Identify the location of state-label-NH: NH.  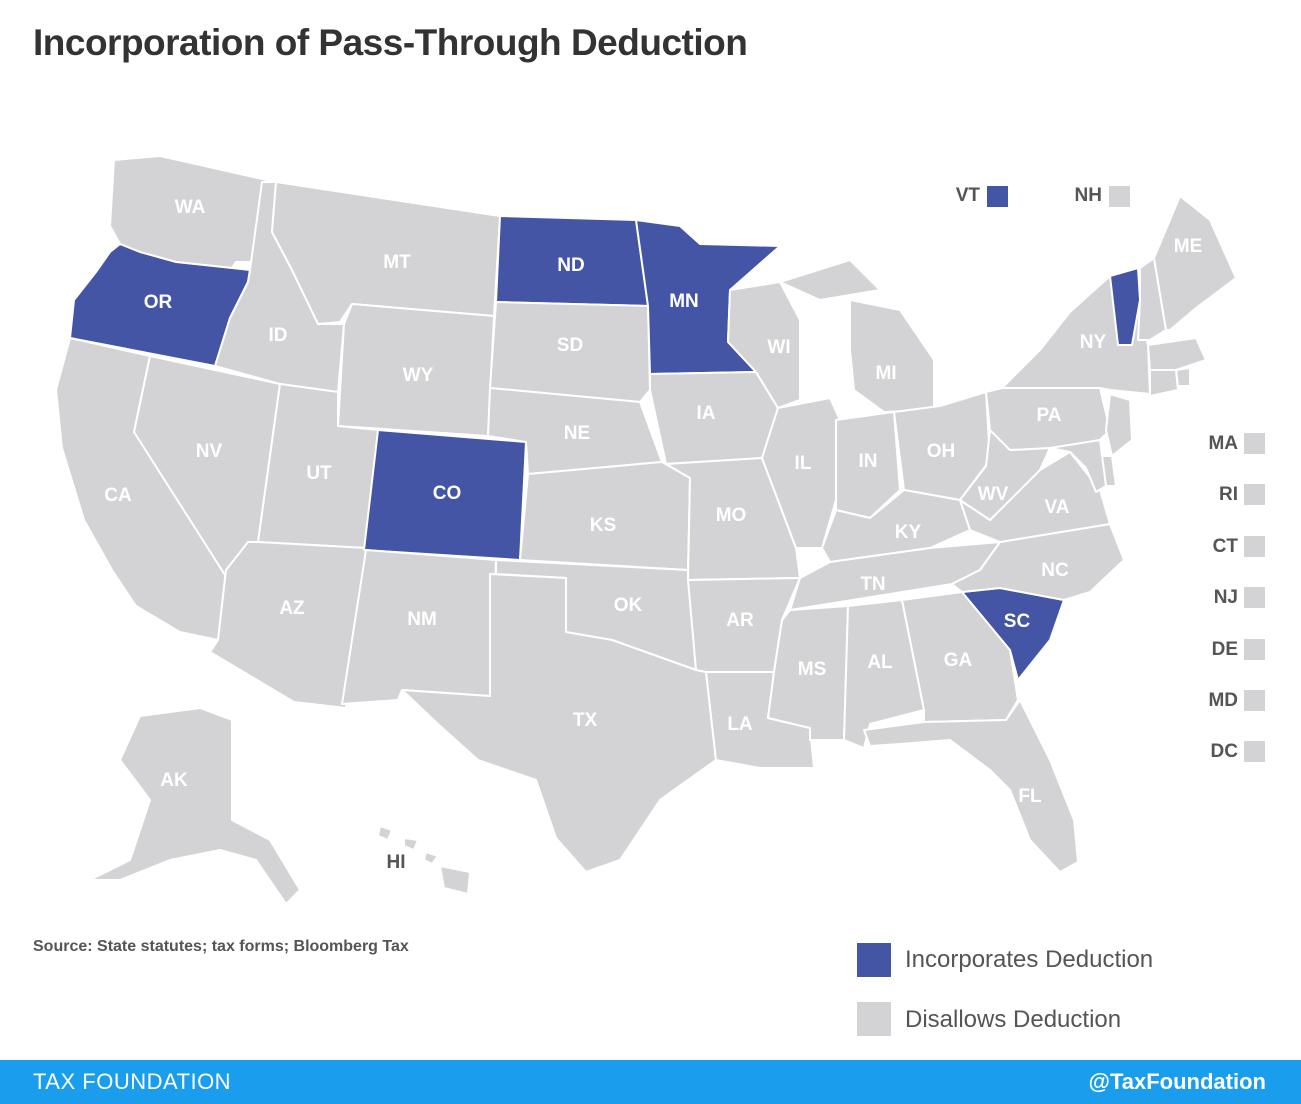
(1088, 195).